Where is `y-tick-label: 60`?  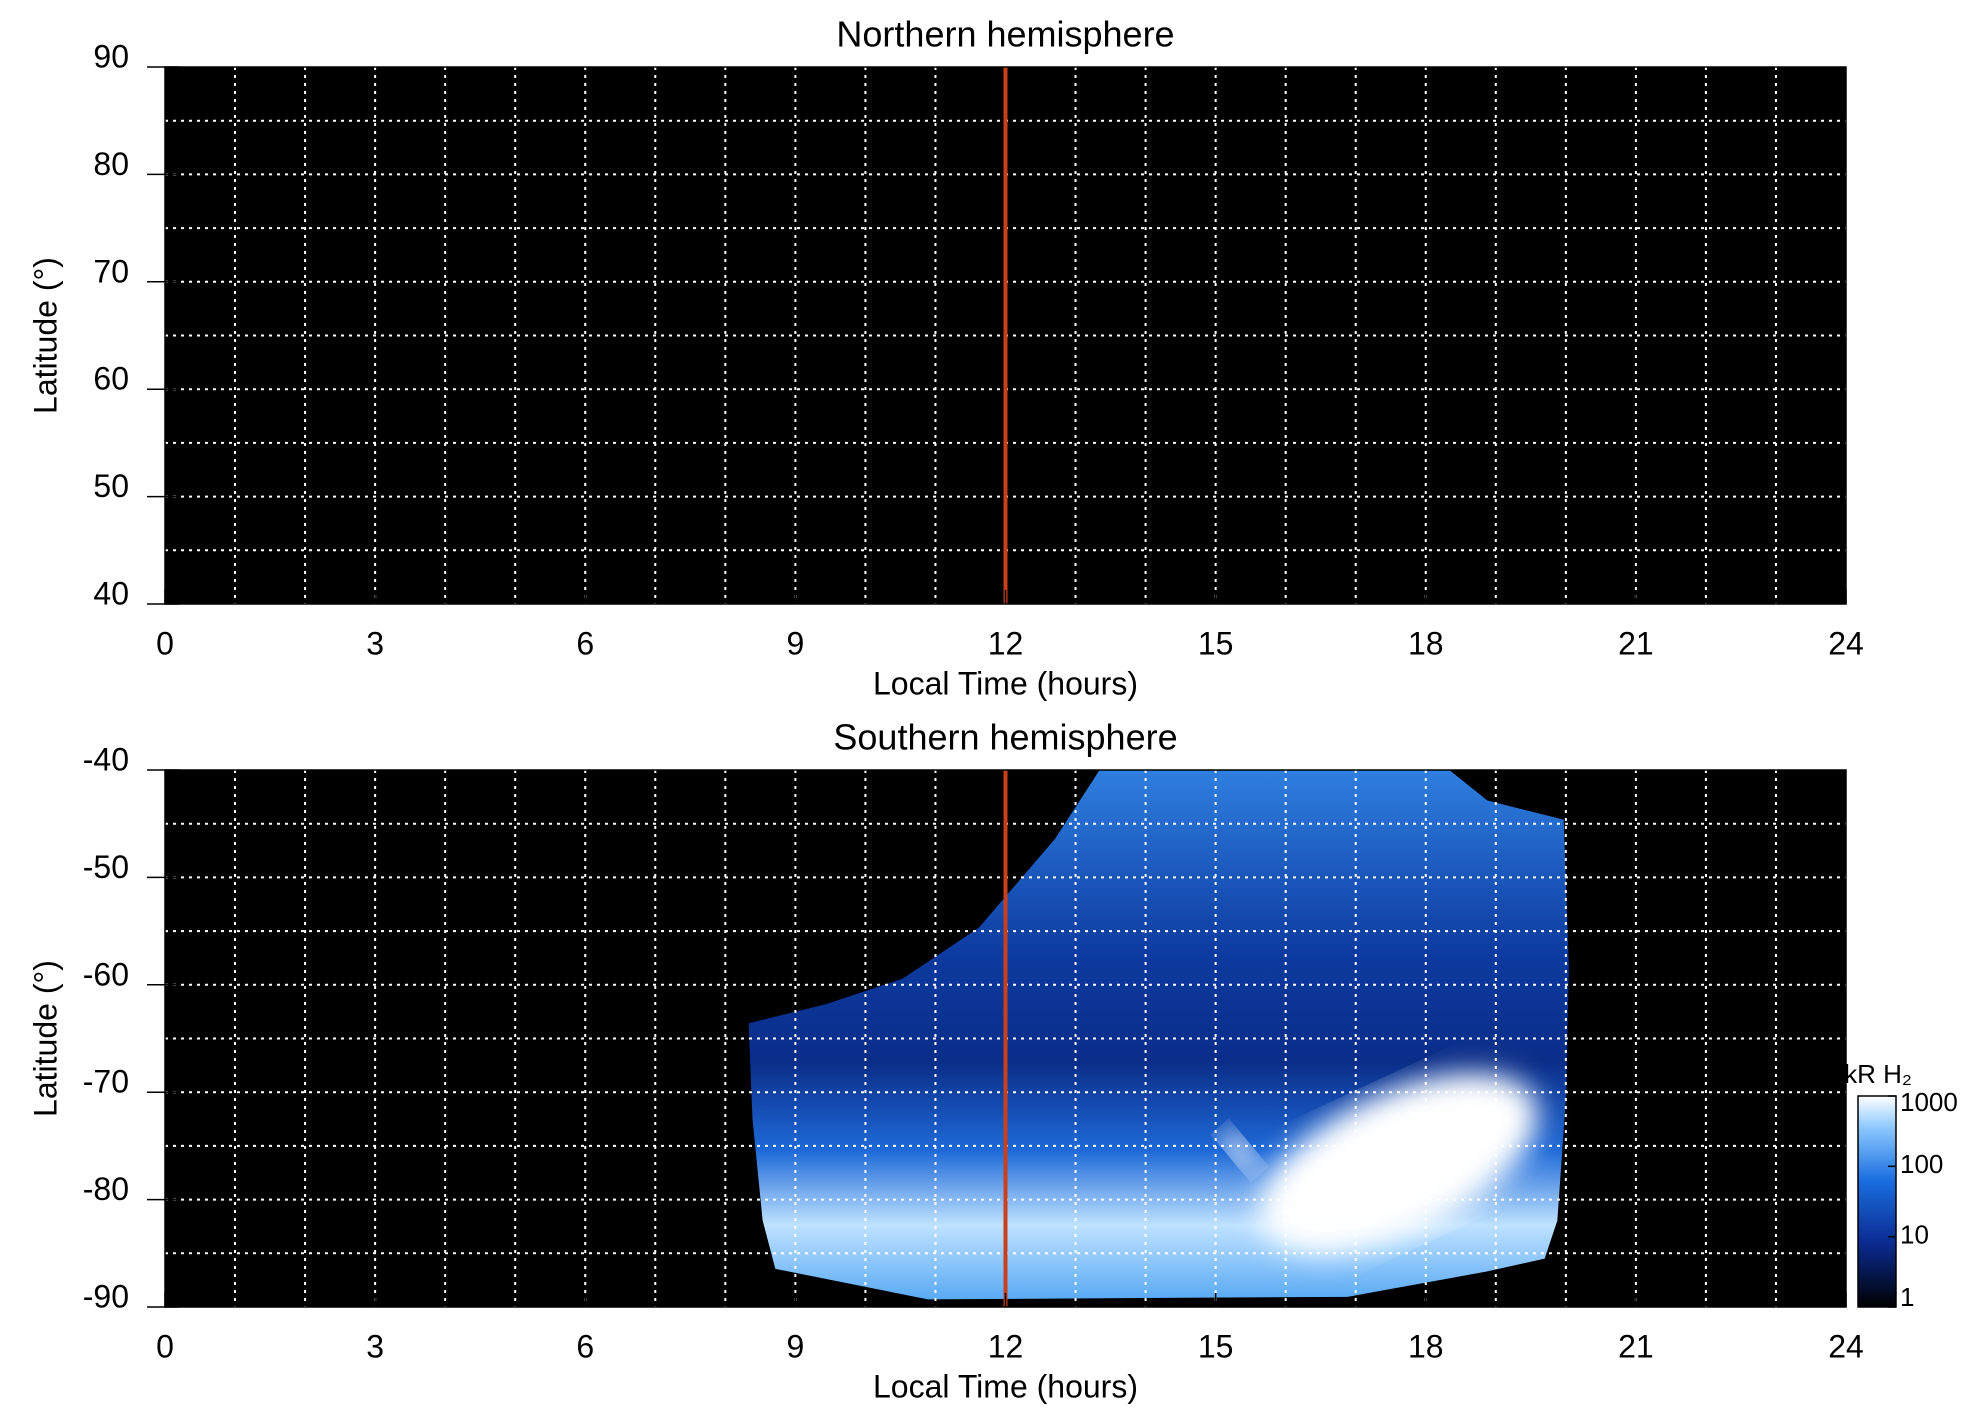
y-tick-label: 60 is located at coordinates (111, 379).